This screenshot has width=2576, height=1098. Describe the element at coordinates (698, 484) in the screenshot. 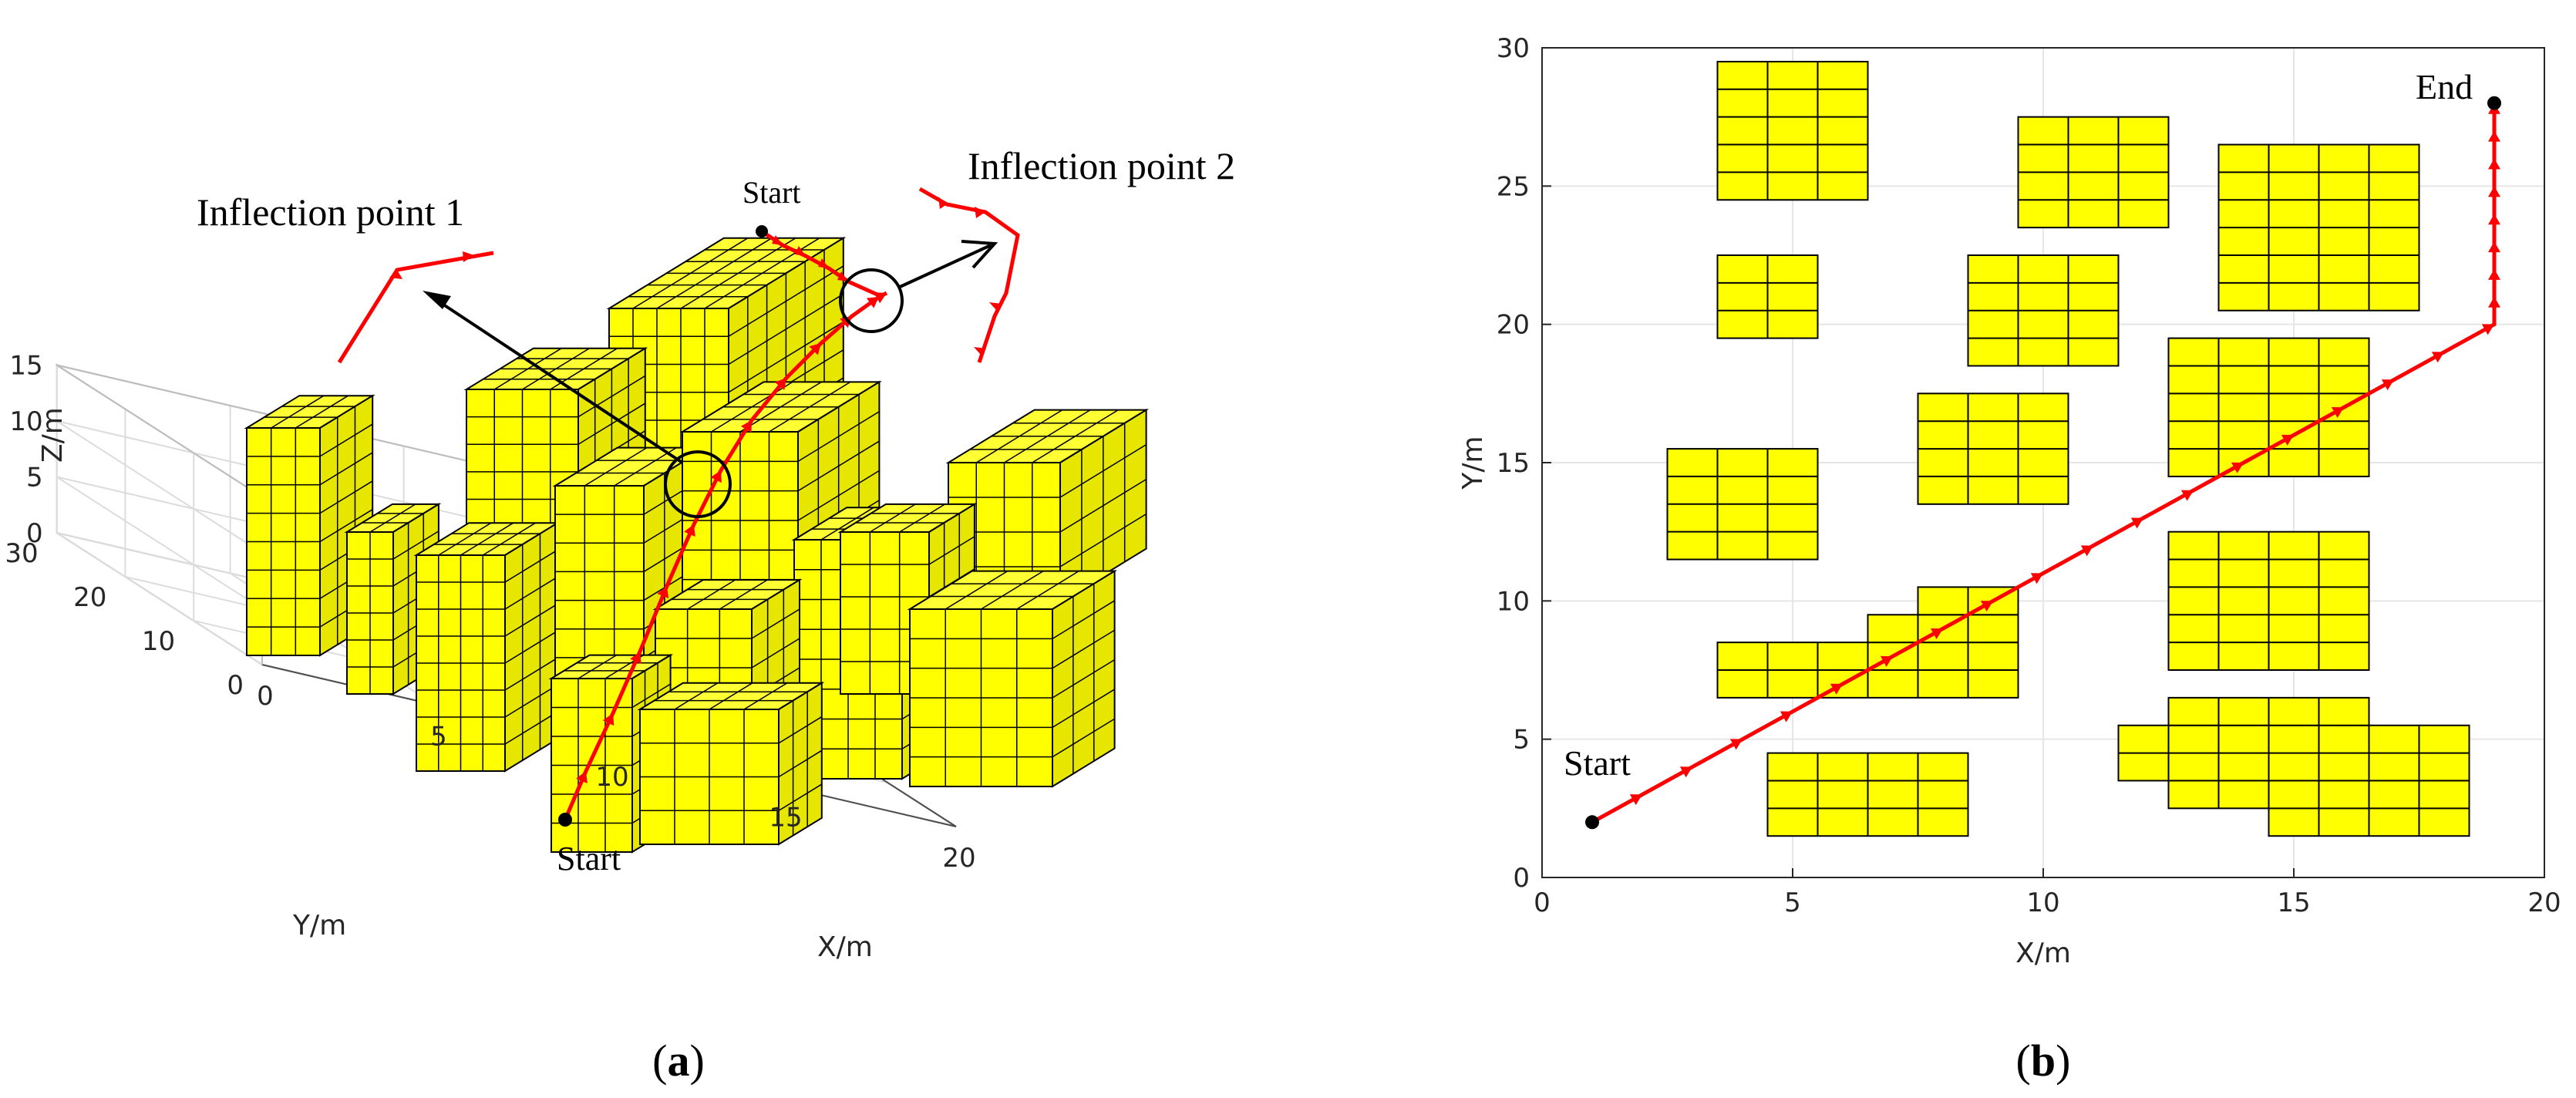

I see `inflection-1-circle` at that location.